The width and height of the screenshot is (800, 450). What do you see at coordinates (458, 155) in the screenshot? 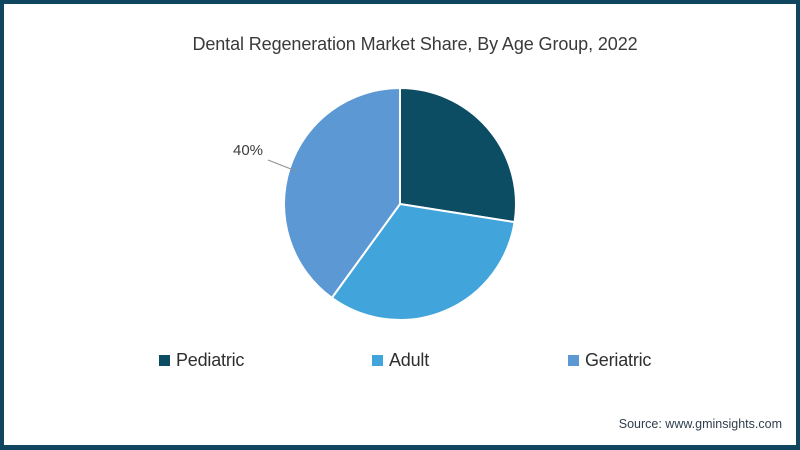
I see `pie-slice-pediatric` at bounding box center [458, 155].